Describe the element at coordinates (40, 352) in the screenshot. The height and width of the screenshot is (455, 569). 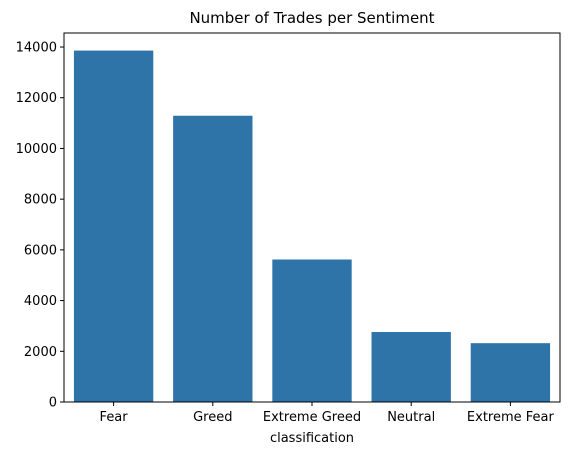
I see `y-tick-label: 2000` at that location.